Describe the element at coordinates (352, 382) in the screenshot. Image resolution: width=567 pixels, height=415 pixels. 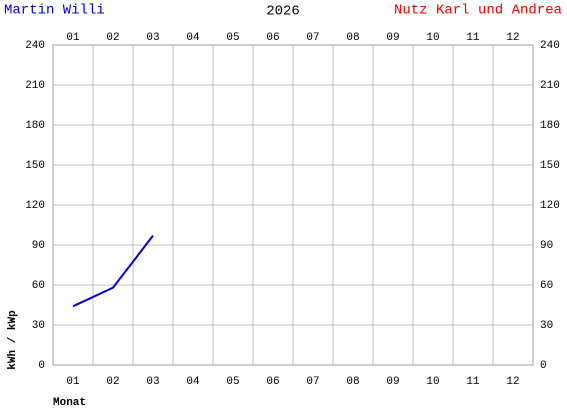
I see `x-tick-label: 08` at that location.